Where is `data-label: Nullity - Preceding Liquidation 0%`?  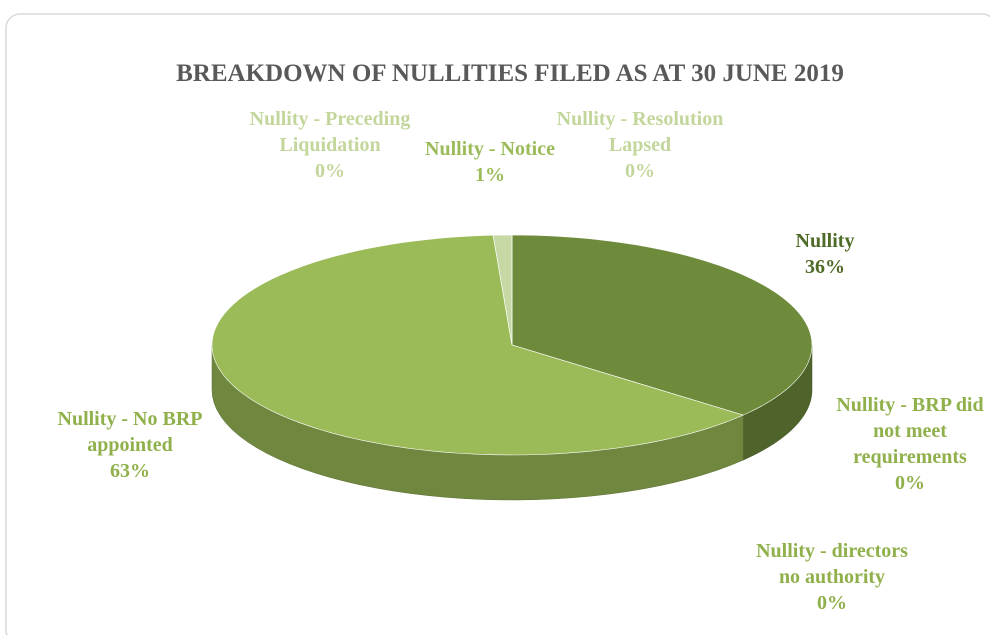
data-label: Nullity - Preceding Liquidation 0% is located at coordinates (330, 145).